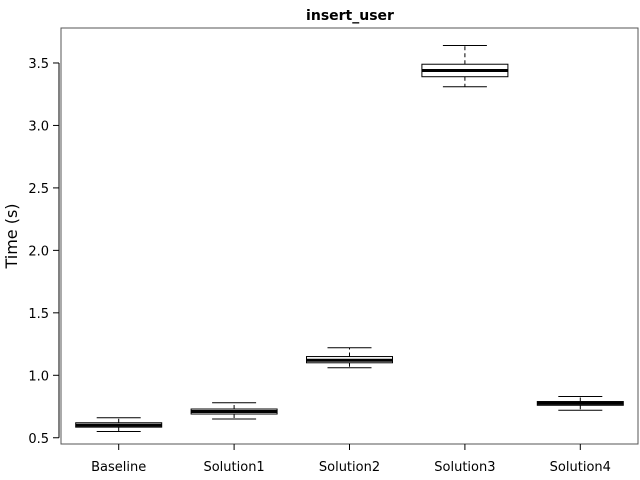  I want to click on box-baseline, so click(119, 425).